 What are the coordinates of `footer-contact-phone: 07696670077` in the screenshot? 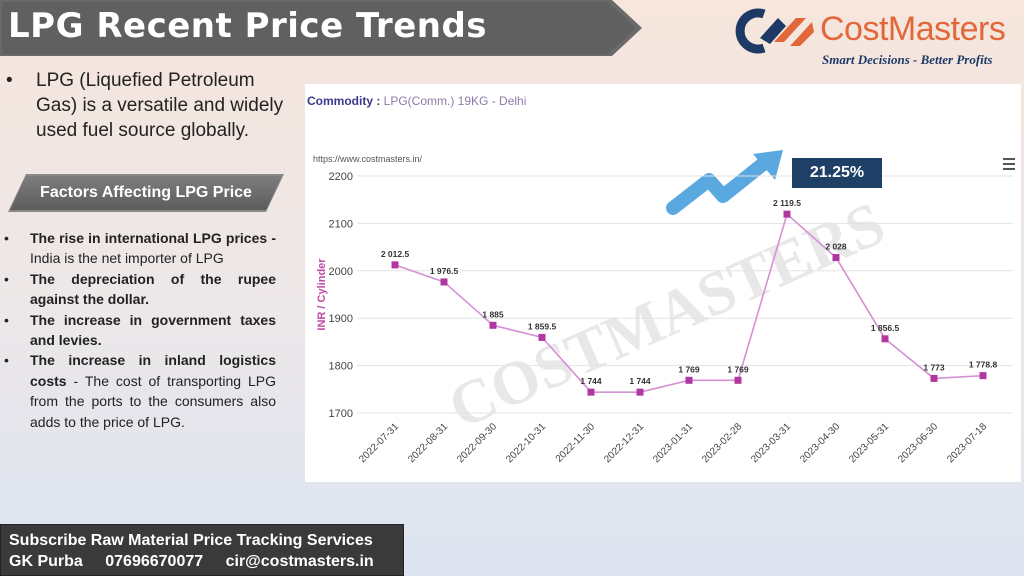 It's located at (154, 561).